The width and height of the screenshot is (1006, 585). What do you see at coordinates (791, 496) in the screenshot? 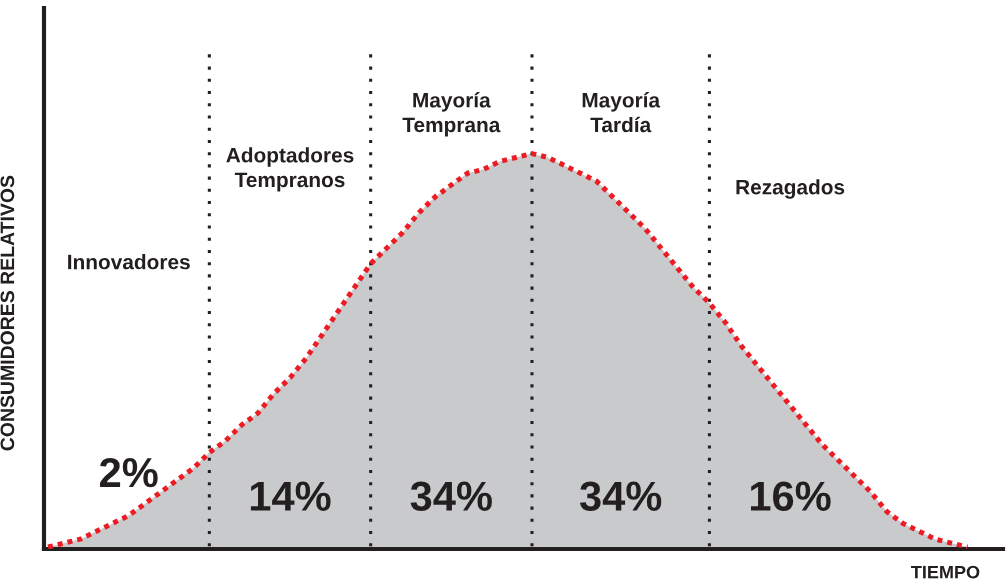
I see `annotation: 16%` at bounding box center [791, 496].